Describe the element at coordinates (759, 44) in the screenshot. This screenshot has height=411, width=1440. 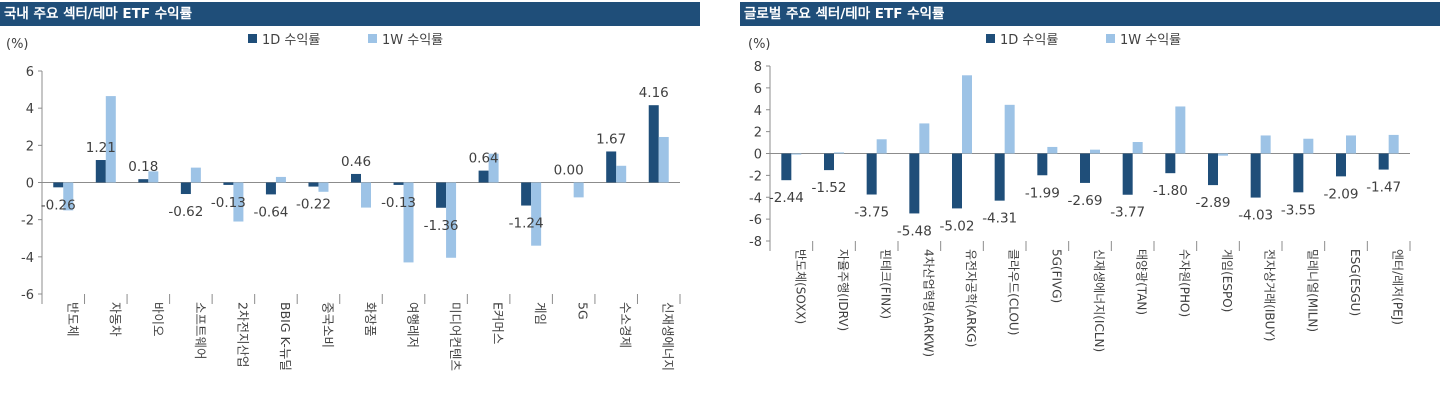
I see `global-unit-label: (%)` at that location.